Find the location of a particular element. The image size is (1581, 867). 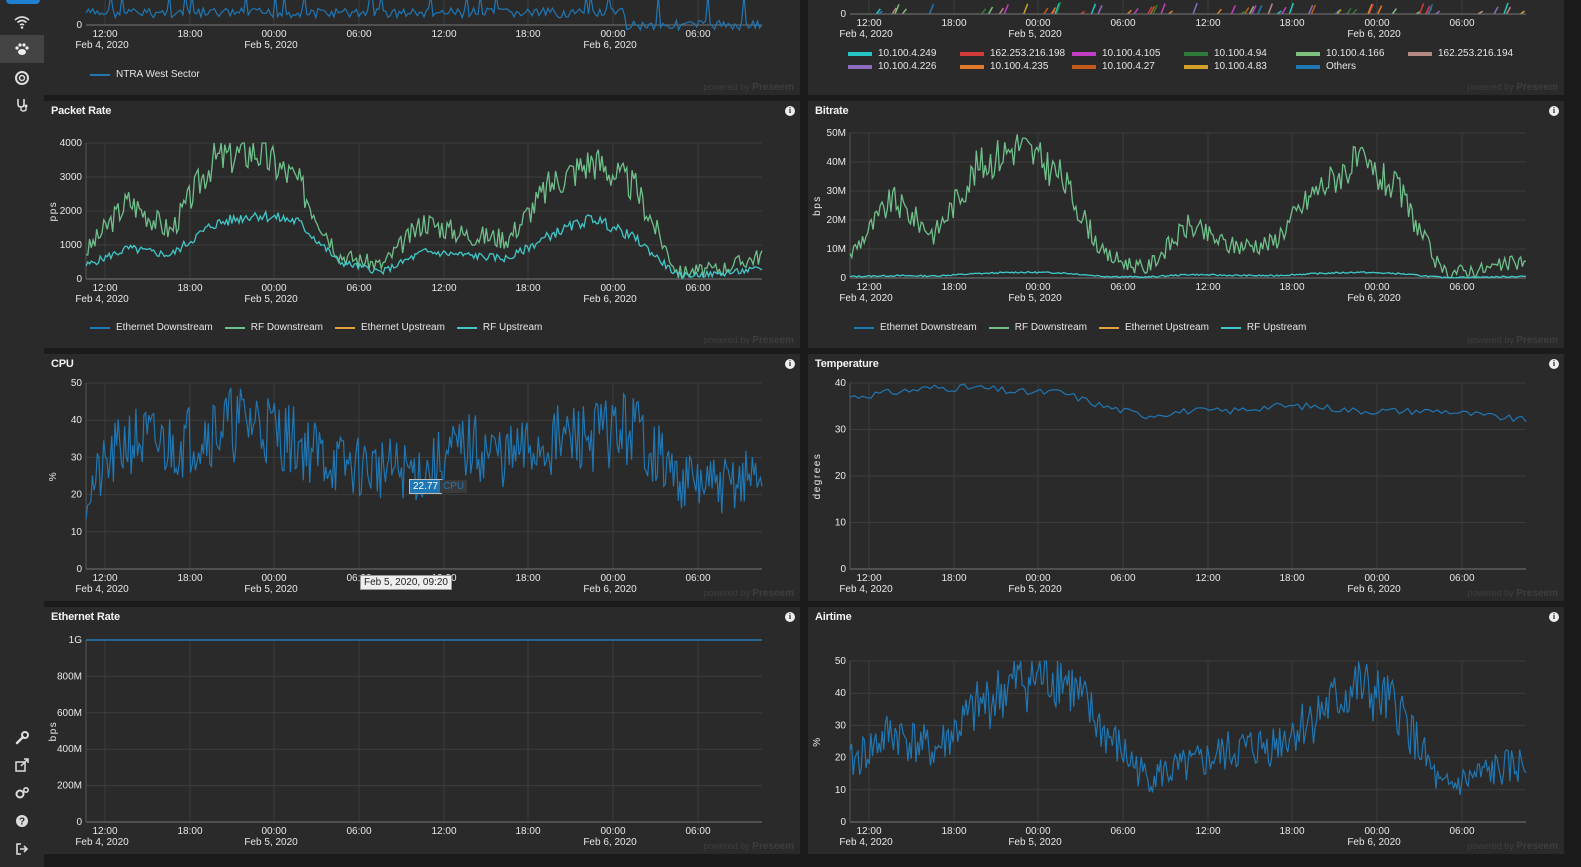

panel-title: Bitrate is located at coordinates (832, 111).